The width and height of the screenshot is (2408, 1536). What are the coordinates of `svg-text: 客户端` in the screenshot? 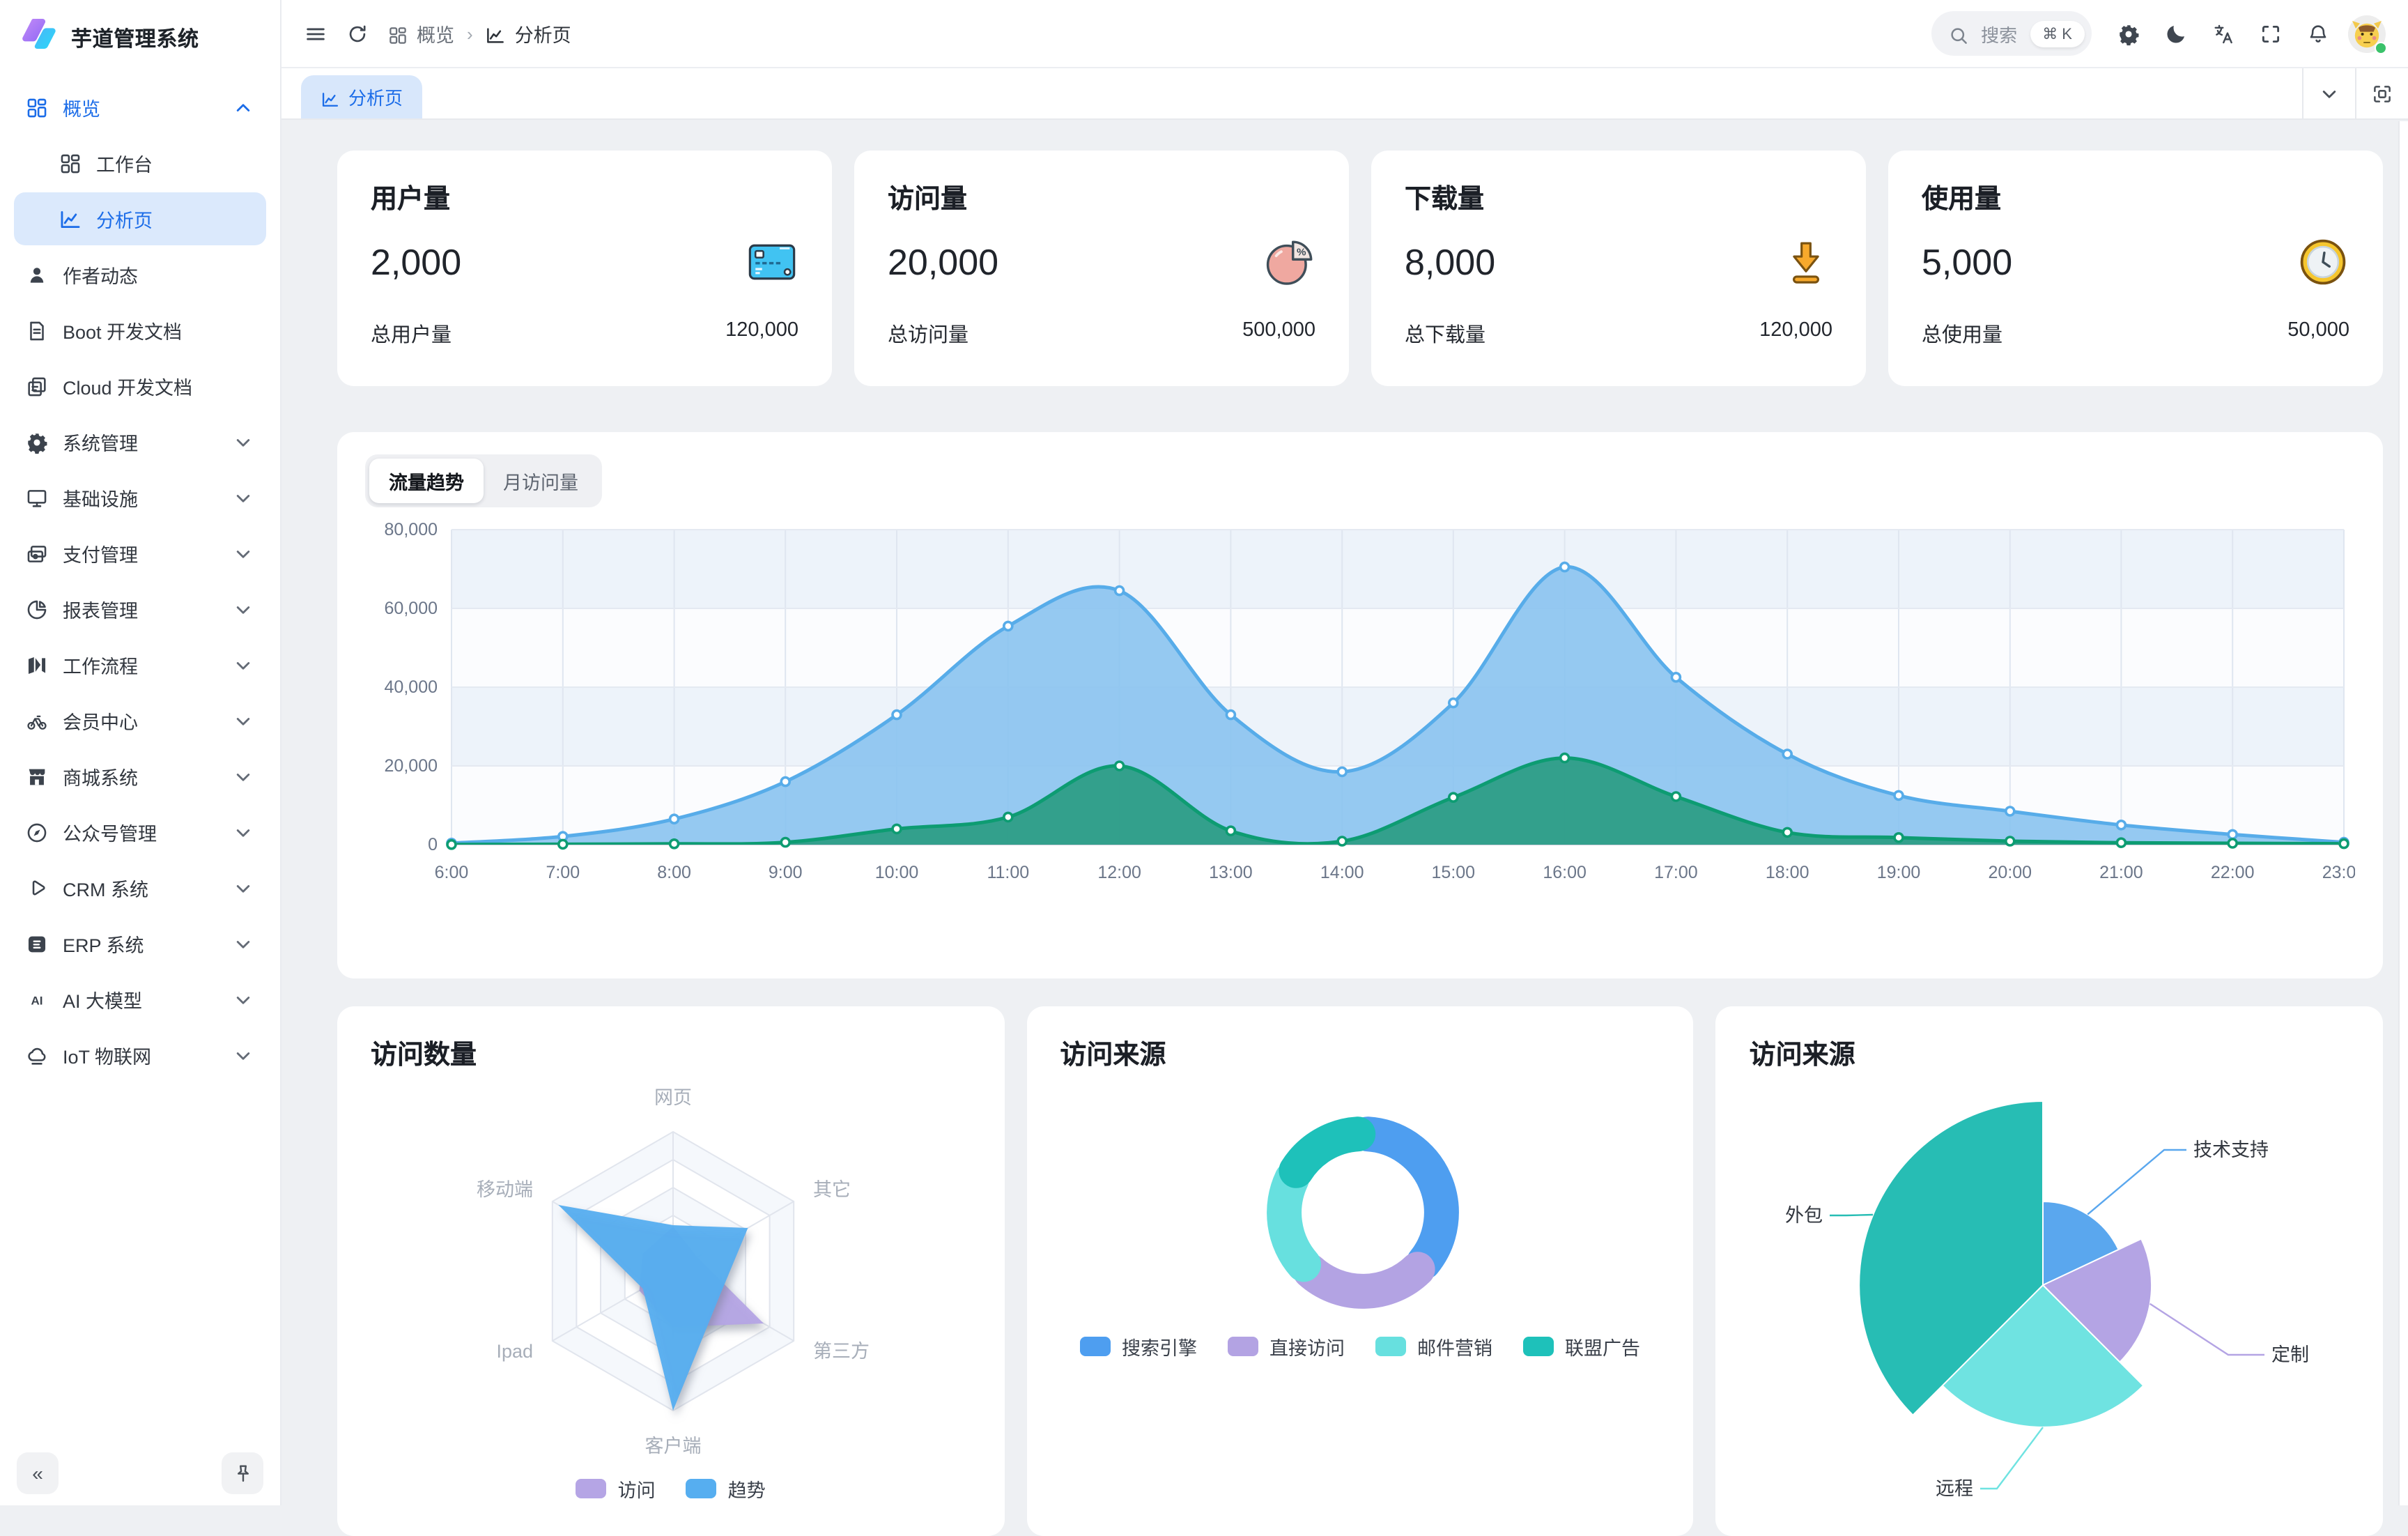 It's located at (674, 1446).